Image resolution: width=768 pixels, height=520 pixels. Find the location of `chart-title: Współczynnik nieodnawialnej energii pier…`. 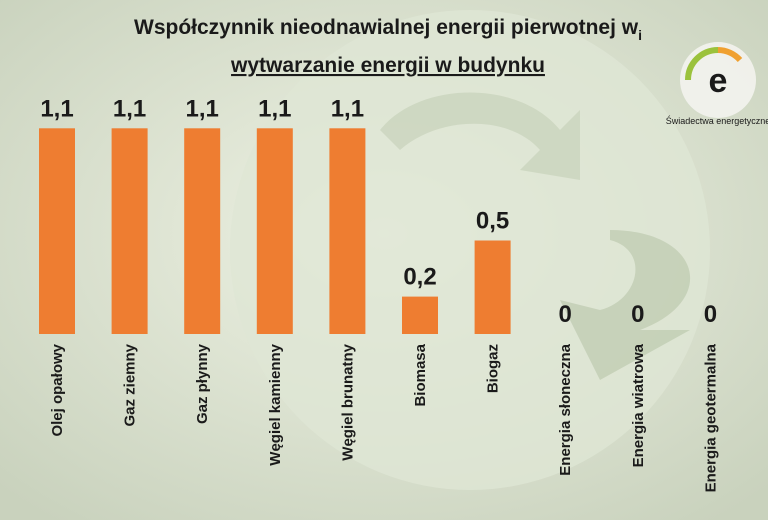

chart-title: Współczynnik nieodnawialnej energii pier… is located at coordinates (388, 29).